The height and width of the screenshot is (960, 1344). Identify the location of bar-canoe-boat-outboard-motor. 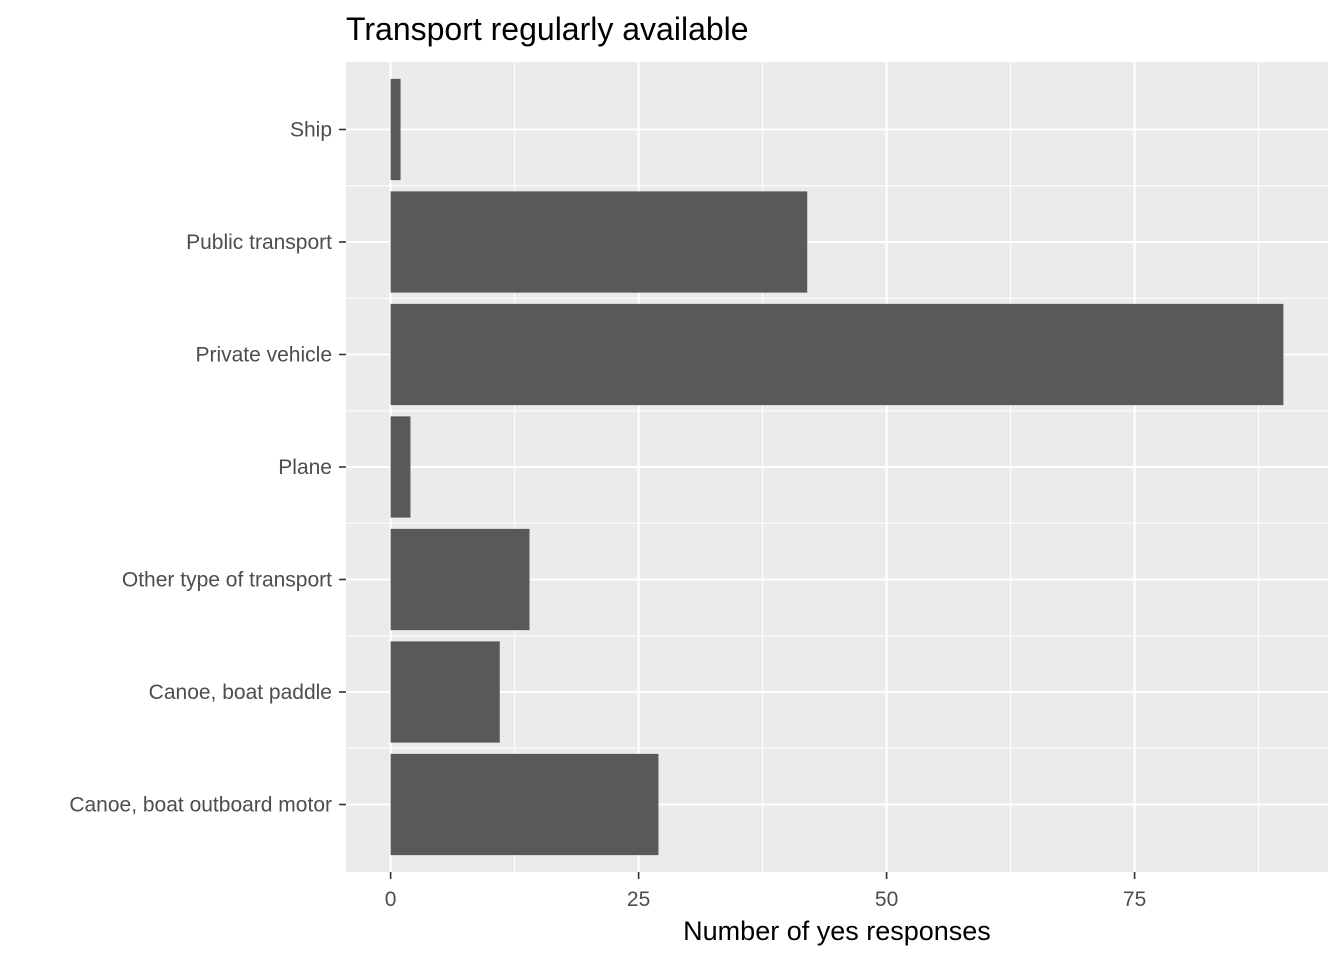
(524, 804).